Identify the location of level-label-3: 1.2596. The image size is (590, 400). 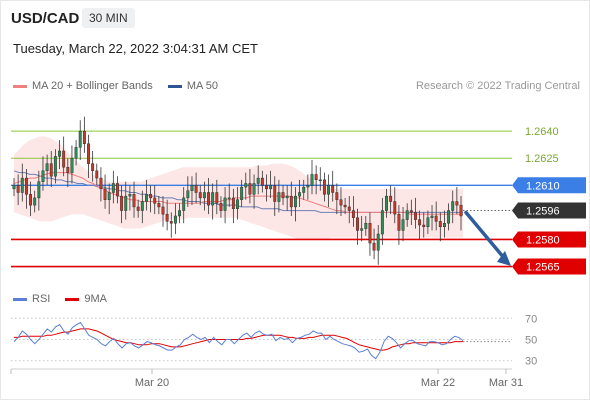
(543, 212).